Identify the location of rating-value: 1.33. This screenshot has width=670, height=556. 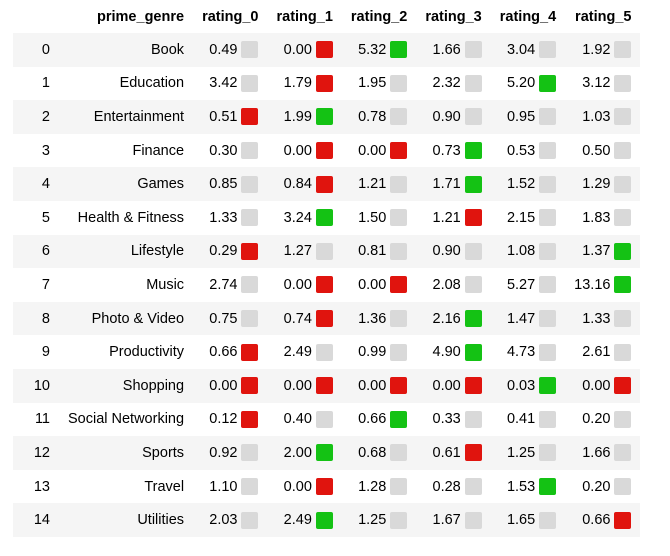
(596, 318).